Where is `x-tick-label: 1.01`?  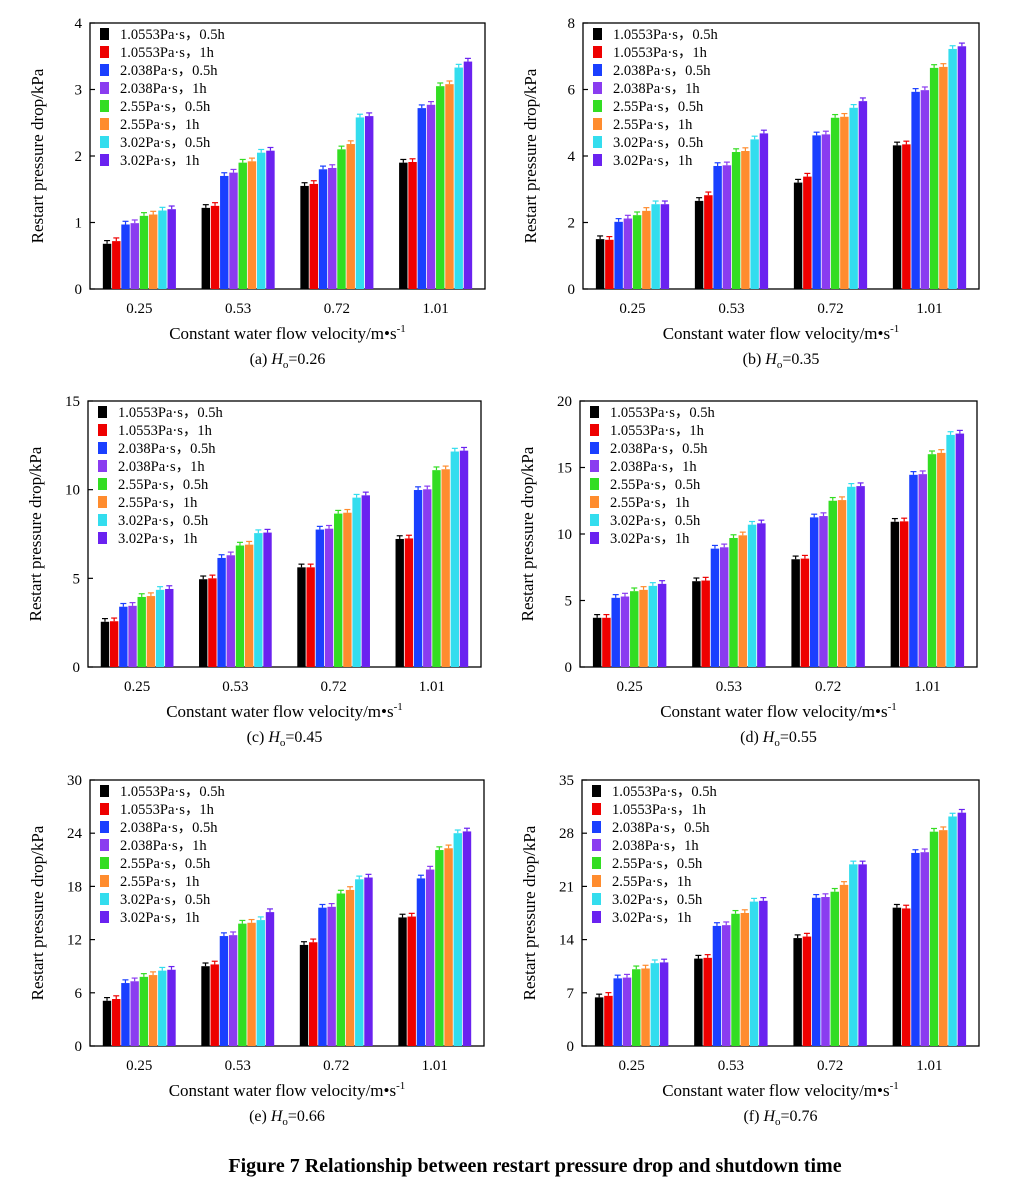
x-tick-label: 1.01 is located at coordinates (927, 687).